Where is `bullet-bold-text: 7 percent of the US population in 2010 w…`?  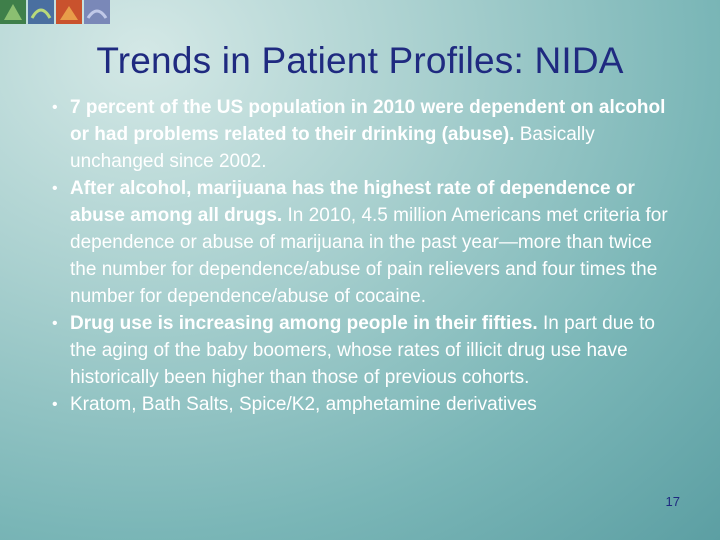
bullet-bold-text: 7 percent of the US population in 2010 w… is located at coordinates (368, 121).